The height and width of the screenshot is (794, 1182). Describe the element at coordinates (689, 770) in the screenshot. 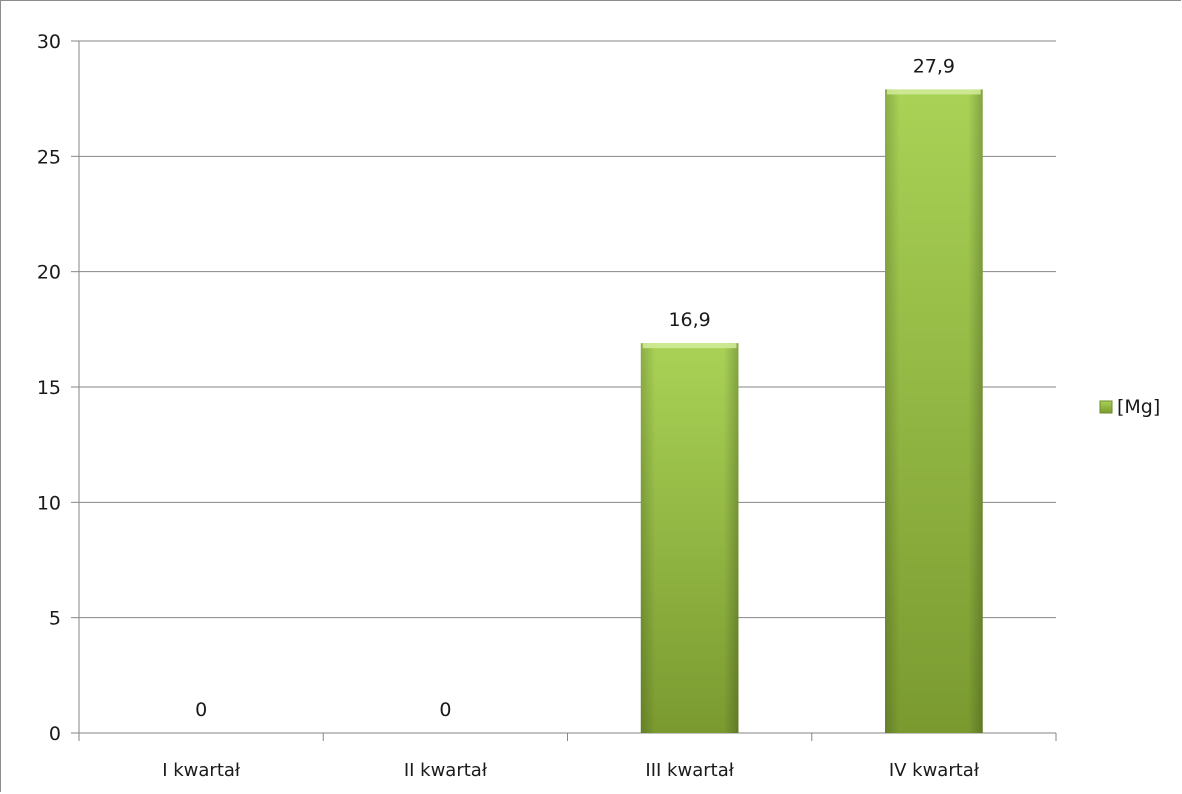

I see `x-tick-label: III kwartał` at that location.